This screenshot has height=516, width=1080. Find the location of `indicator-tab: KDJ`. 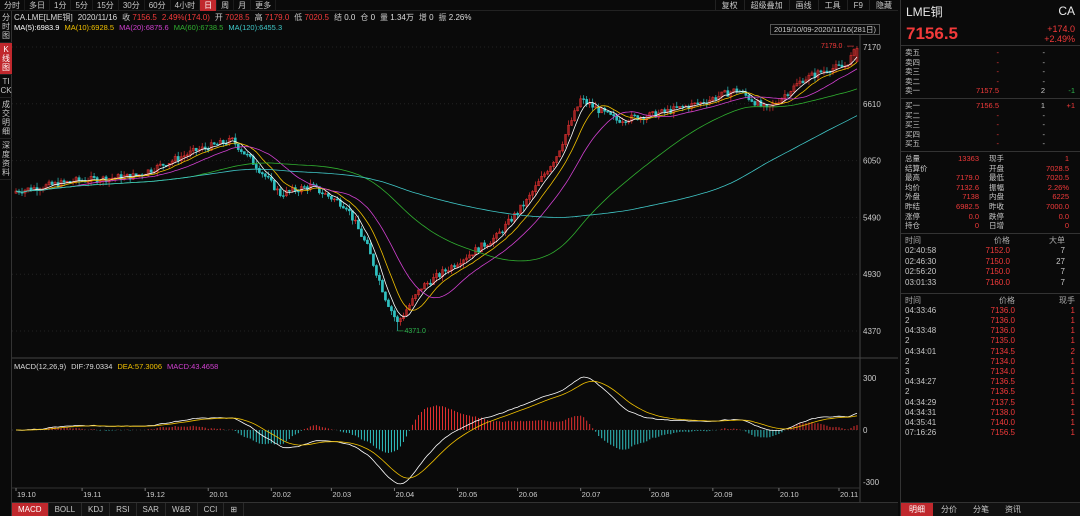

indicator-tab: KDJ is located at coordinates (96, 509).